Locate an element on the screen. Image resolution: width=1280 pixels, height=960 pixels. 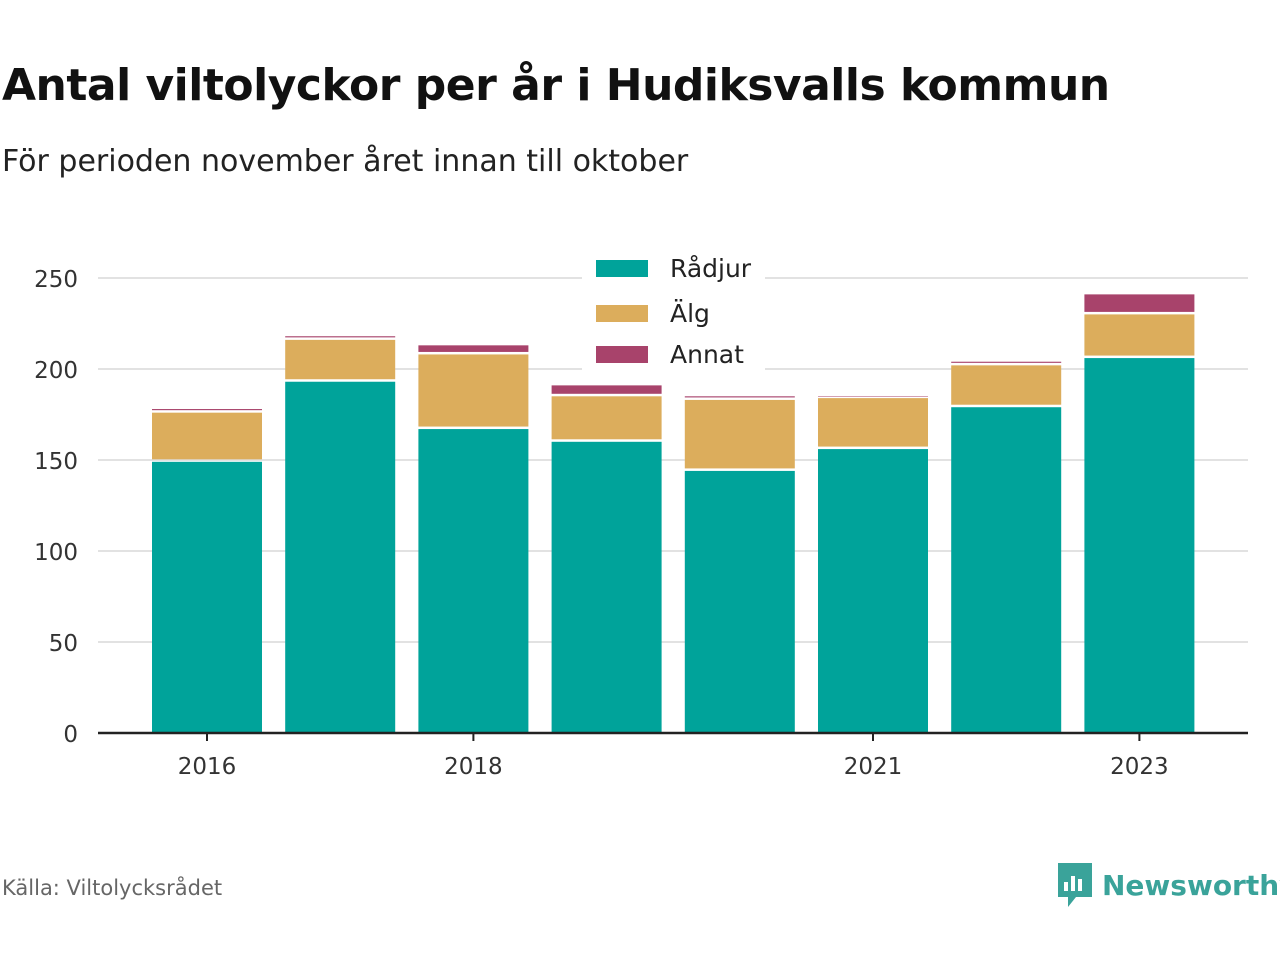
x-tick-label: 2021 is located at coordinates (873, 767).